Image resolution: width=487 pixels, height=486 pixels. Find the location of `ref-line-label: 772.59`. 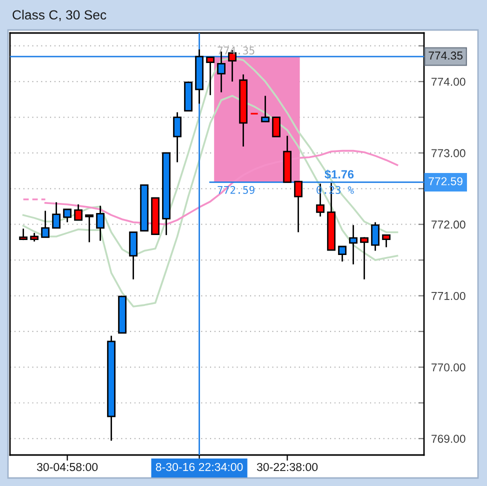

ref-line-label: 772.59 is located at coordinates (445, 181).